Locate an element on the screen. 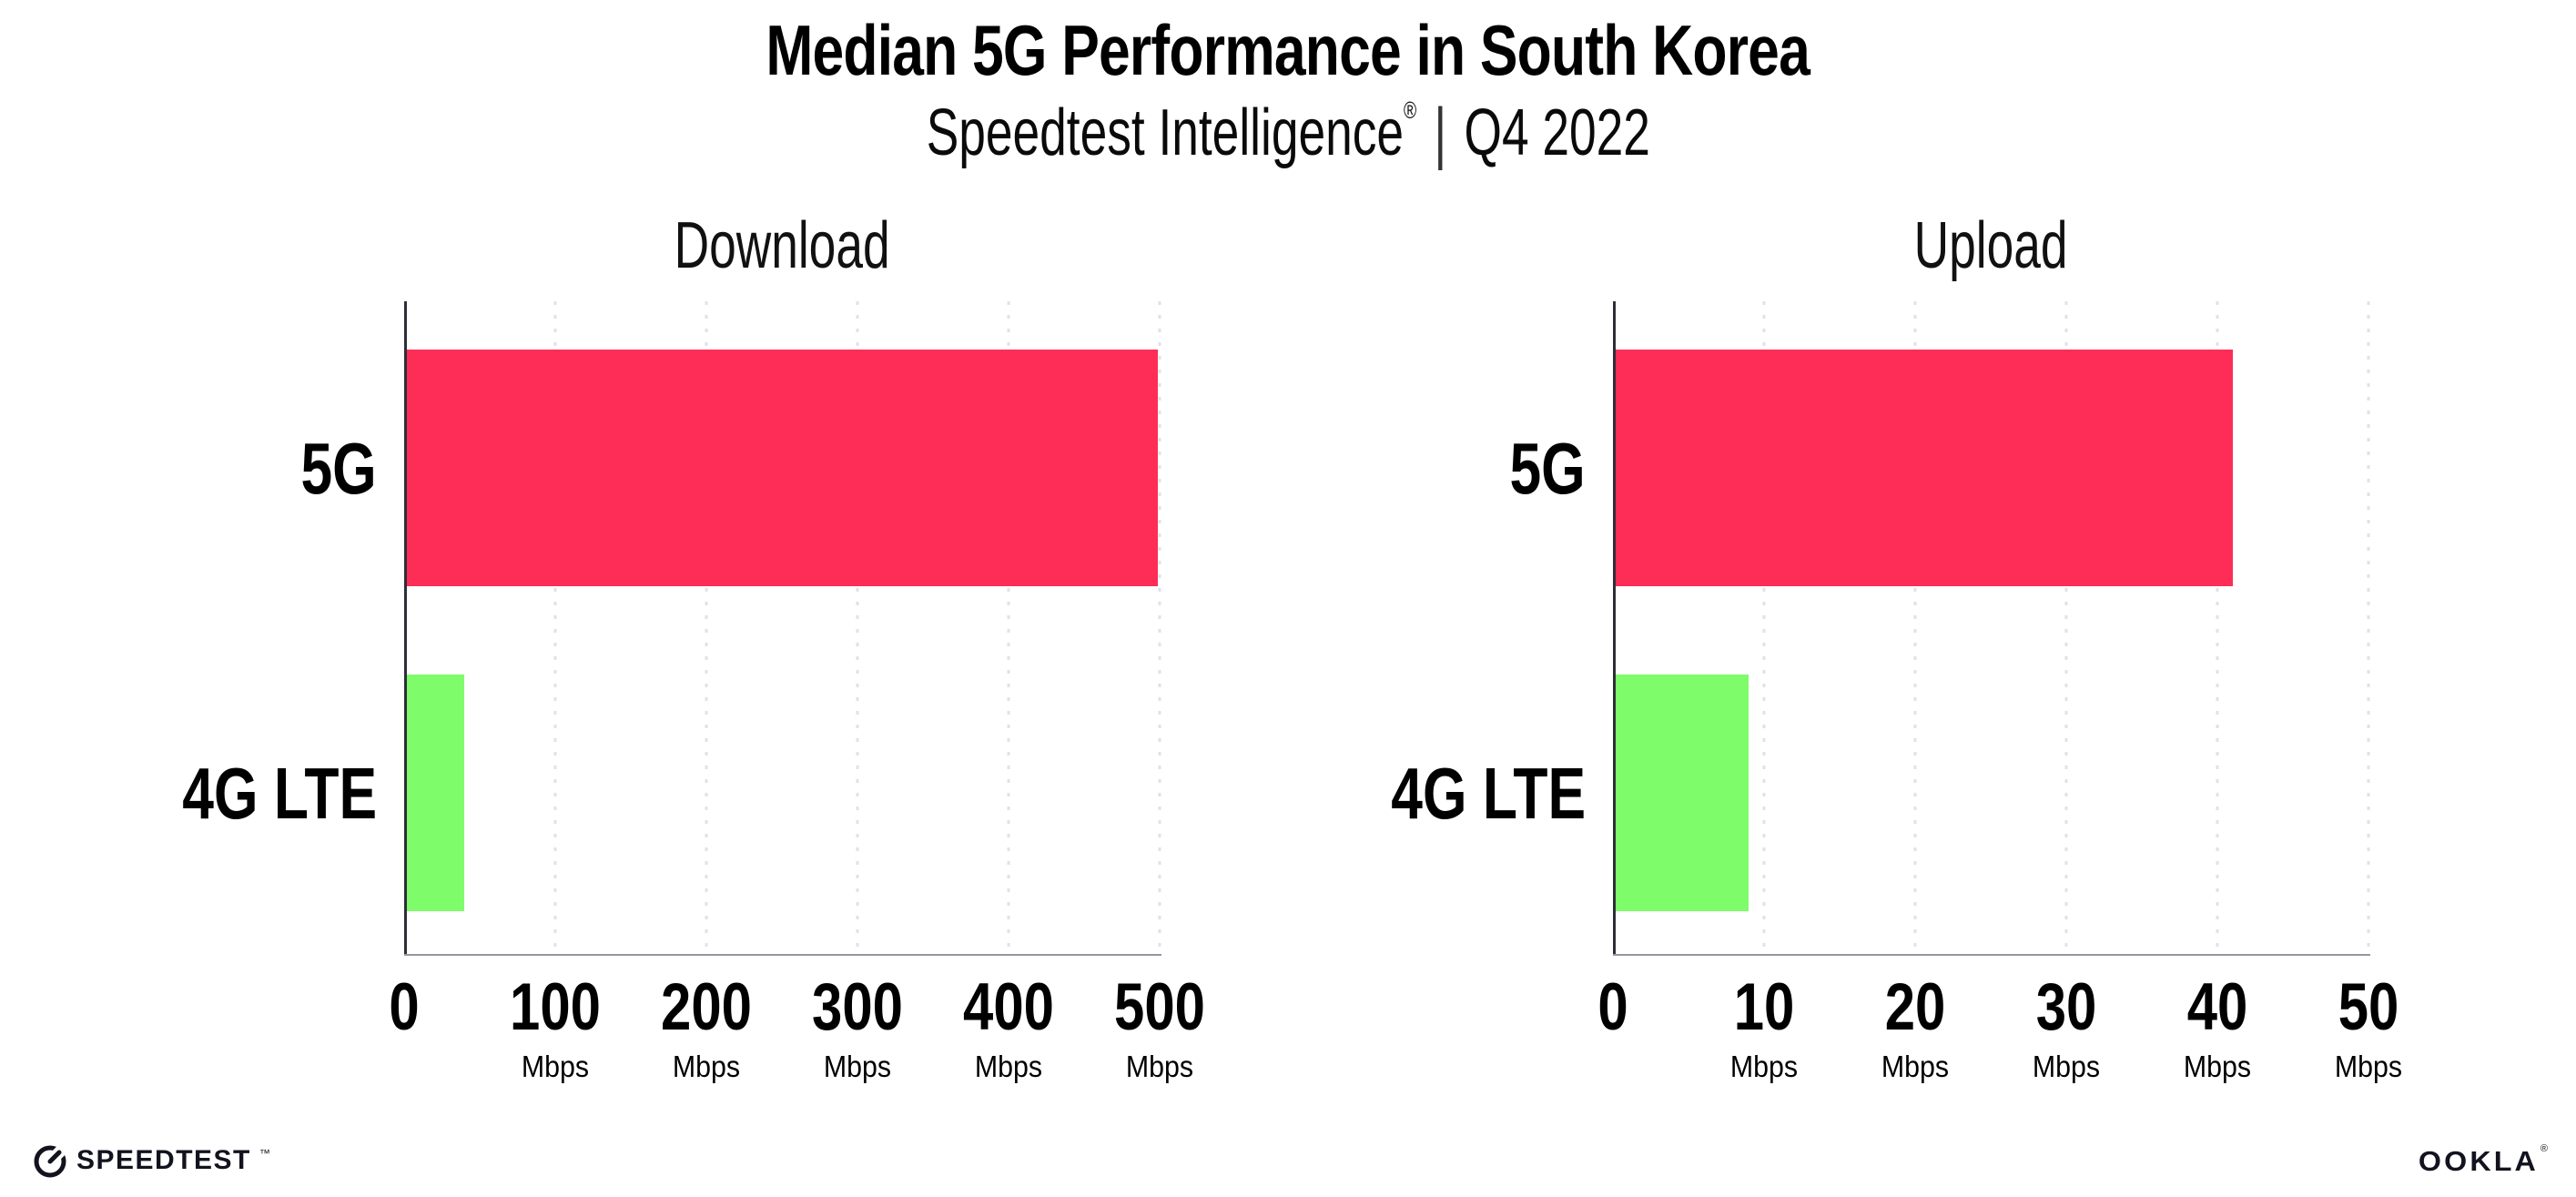 This screenshot has height=1197, width=2576. x-tick-label: 30 is located at coordinates (2066, 1007).